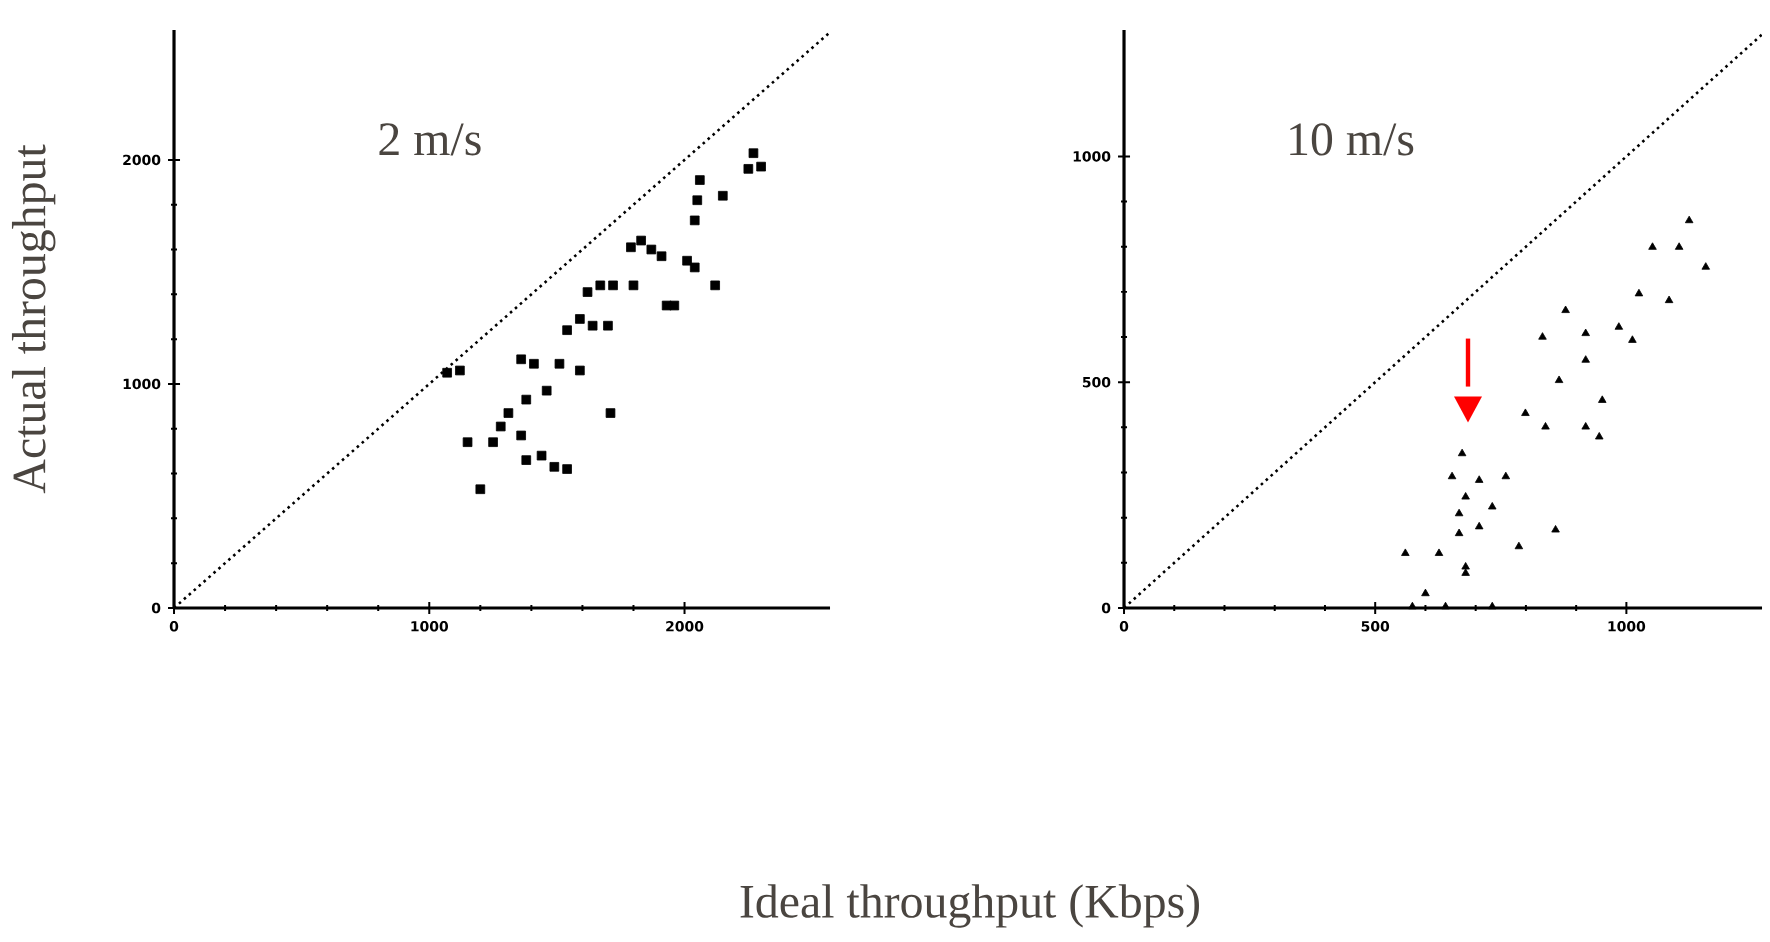 Image resolution: width=1770 pixels, height=942 pixels. I want to click on text: 2 m/s, so click(430, 139).